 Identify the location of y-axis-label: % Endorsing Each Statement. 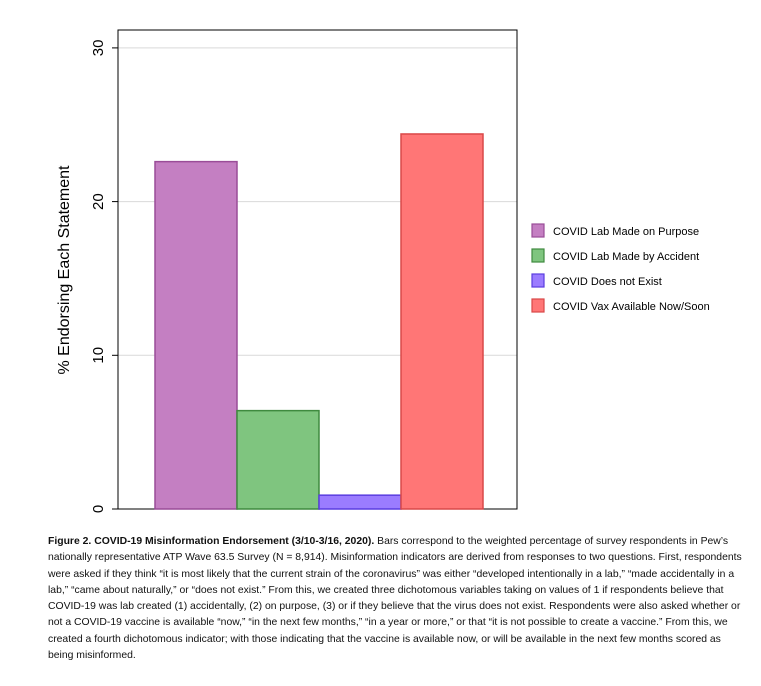
(64, 270).